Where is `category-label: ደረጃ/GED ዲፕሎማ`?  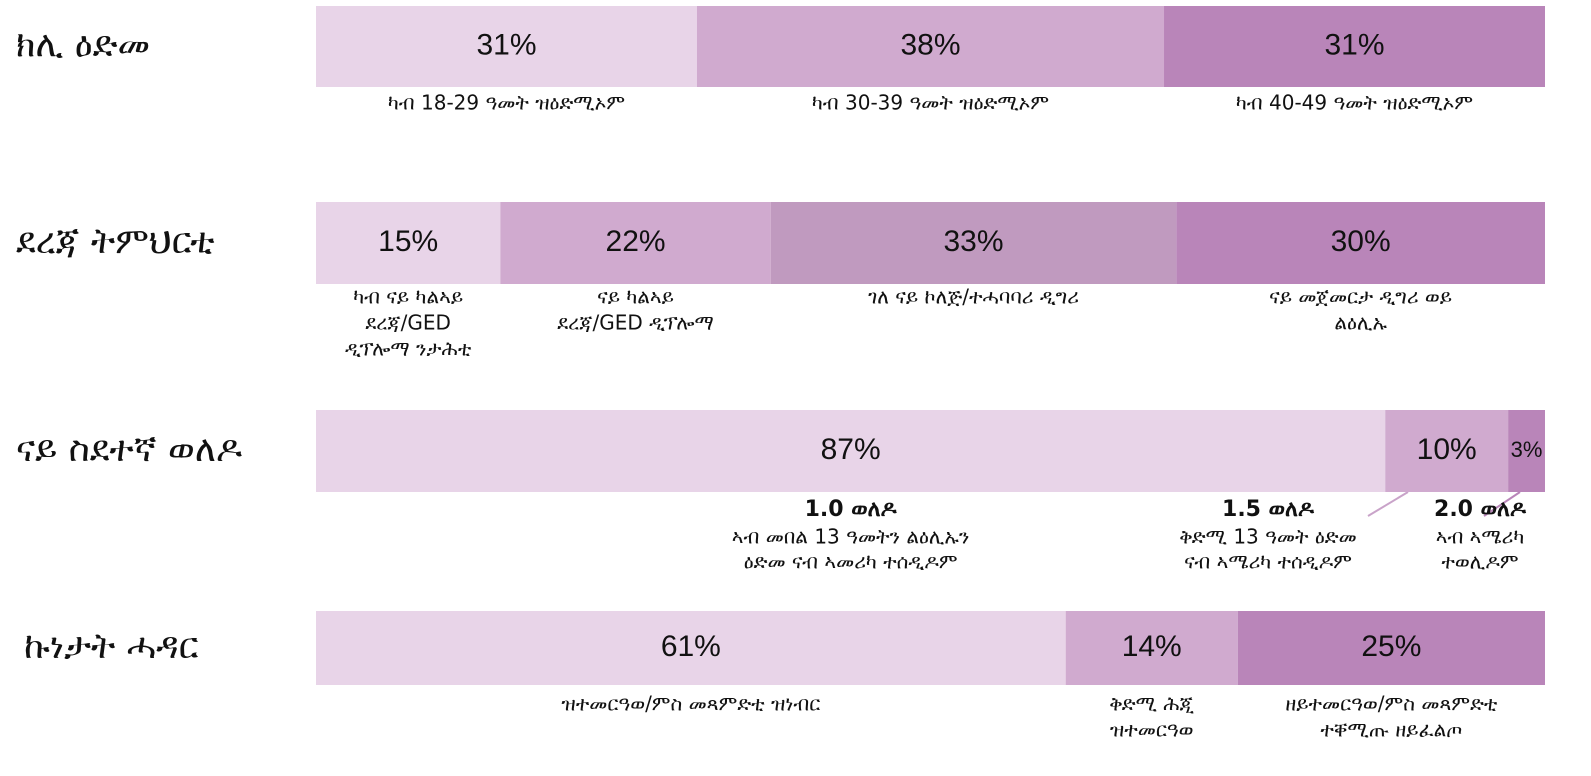 category-label: ደረጃ/GED ዲፕሎማ is located at coordinates (635, 323).